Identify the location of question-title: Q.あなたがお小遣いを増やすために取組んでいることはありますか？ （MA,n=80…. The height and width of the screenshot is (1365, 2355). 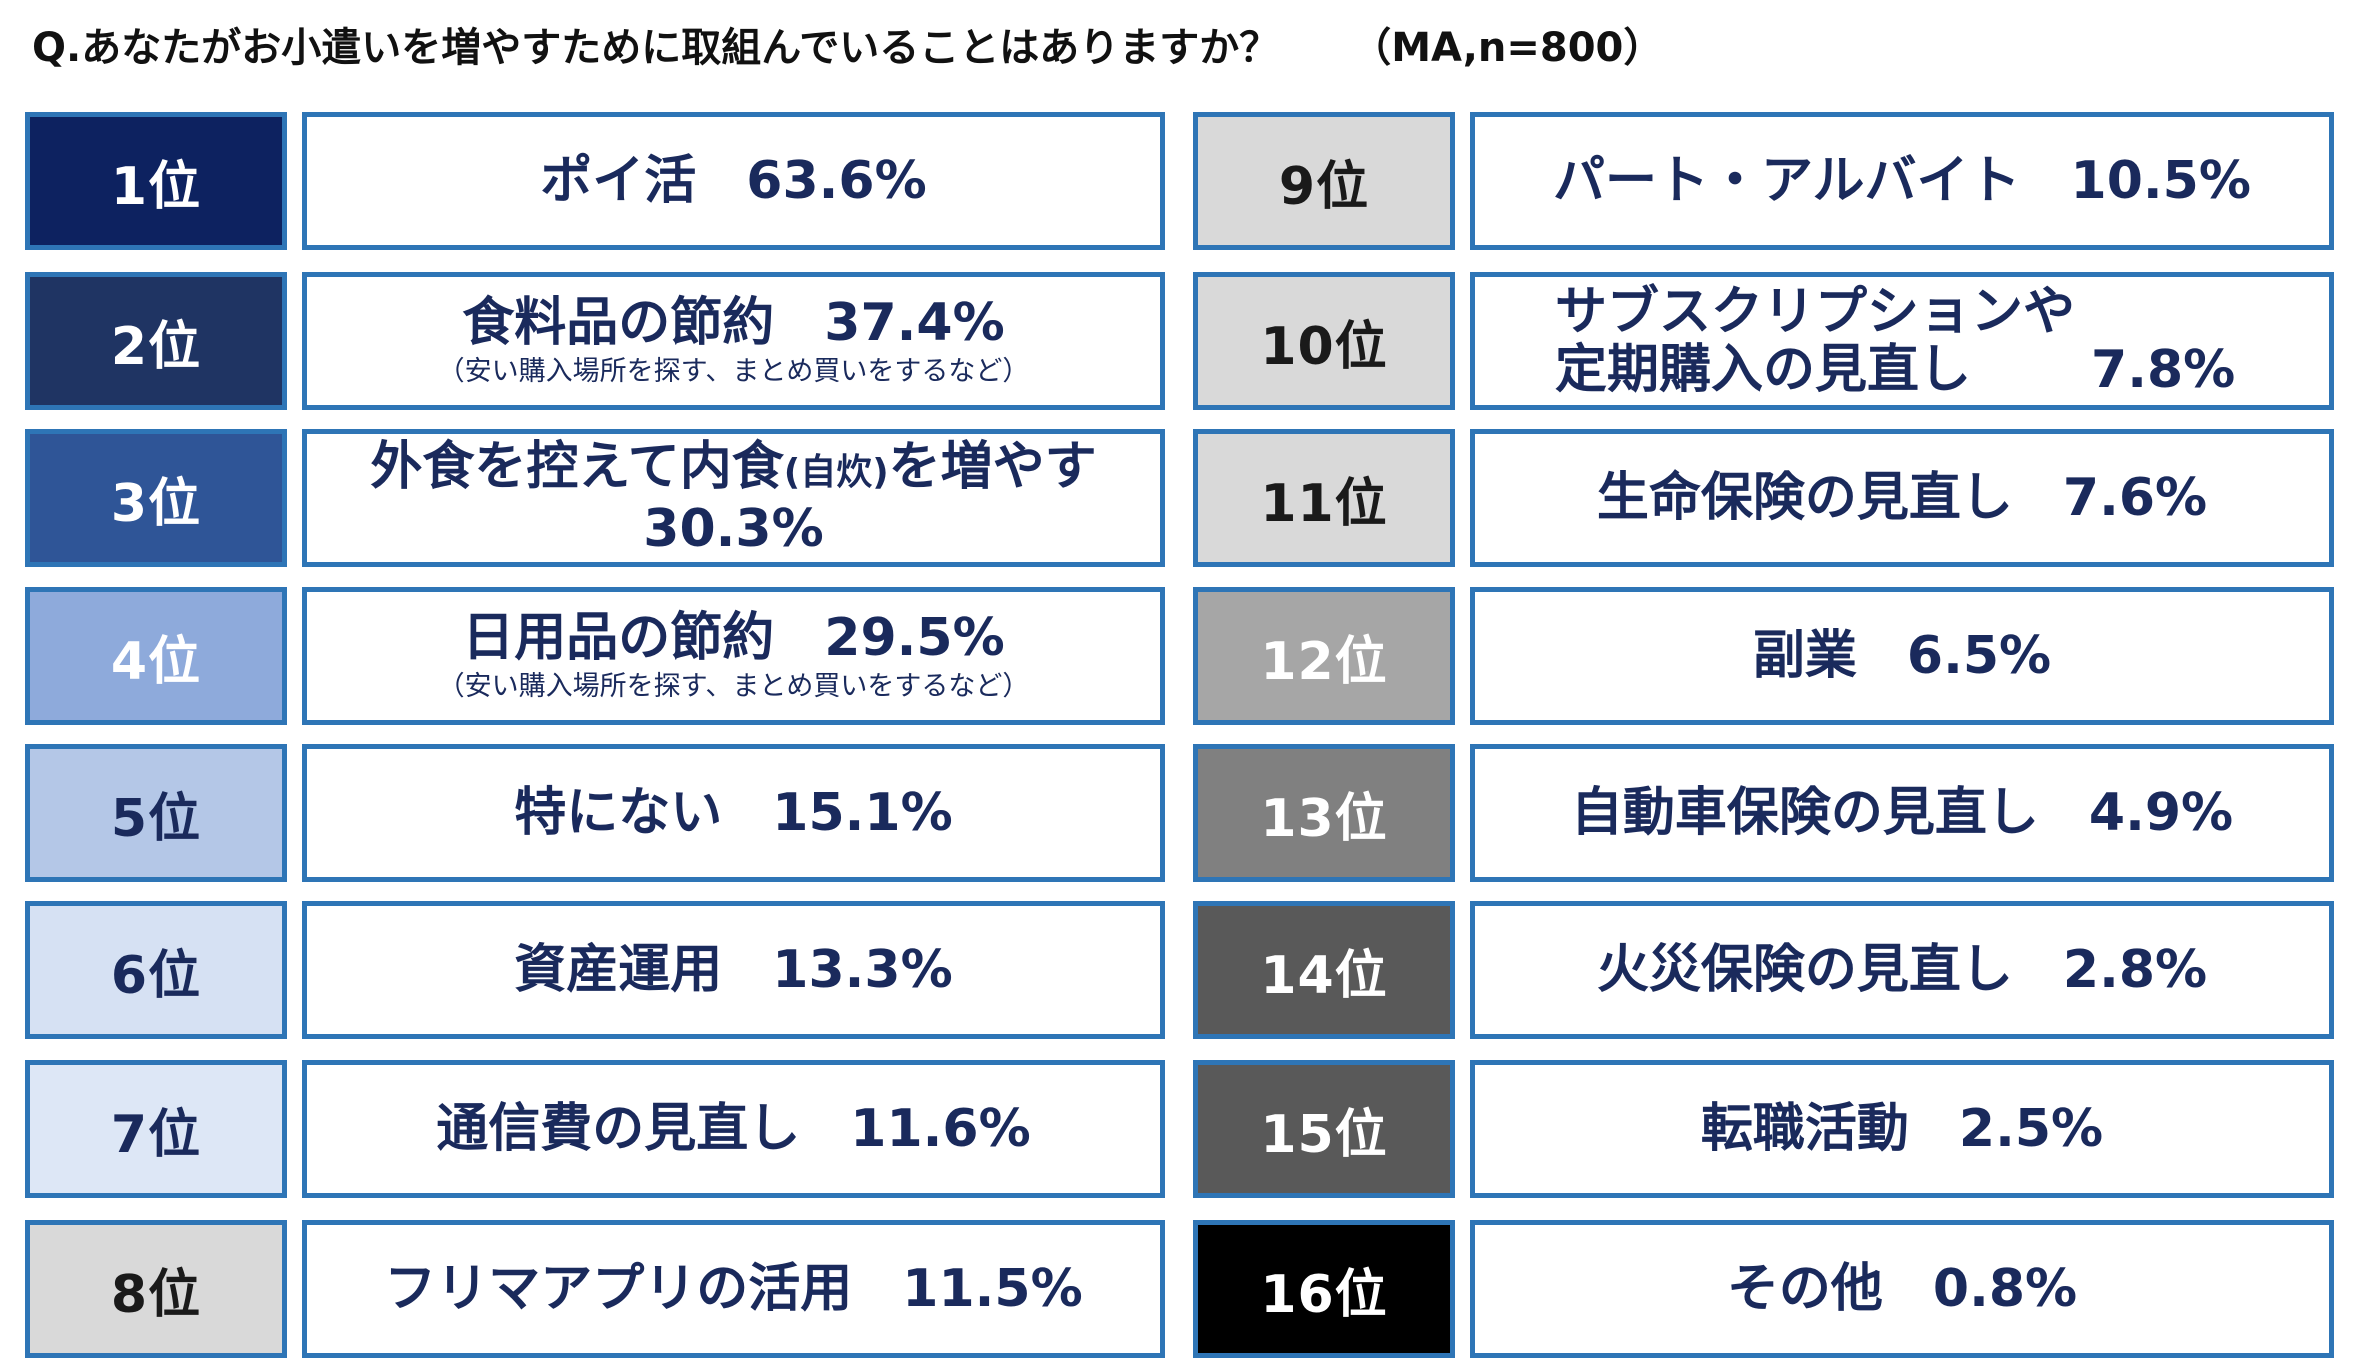
(847, 48).